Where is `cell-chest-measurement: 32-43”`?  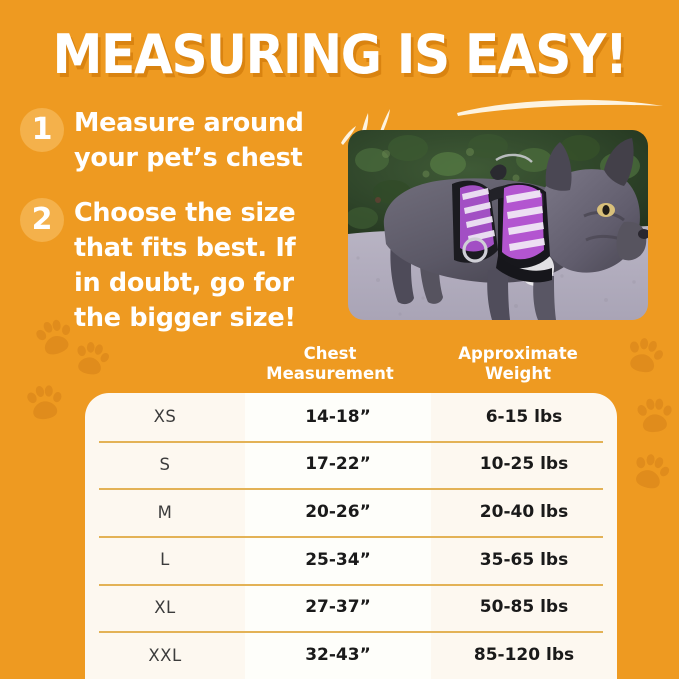
cell-chest-measurement: 32-43” is located at coordinates (338, 655).